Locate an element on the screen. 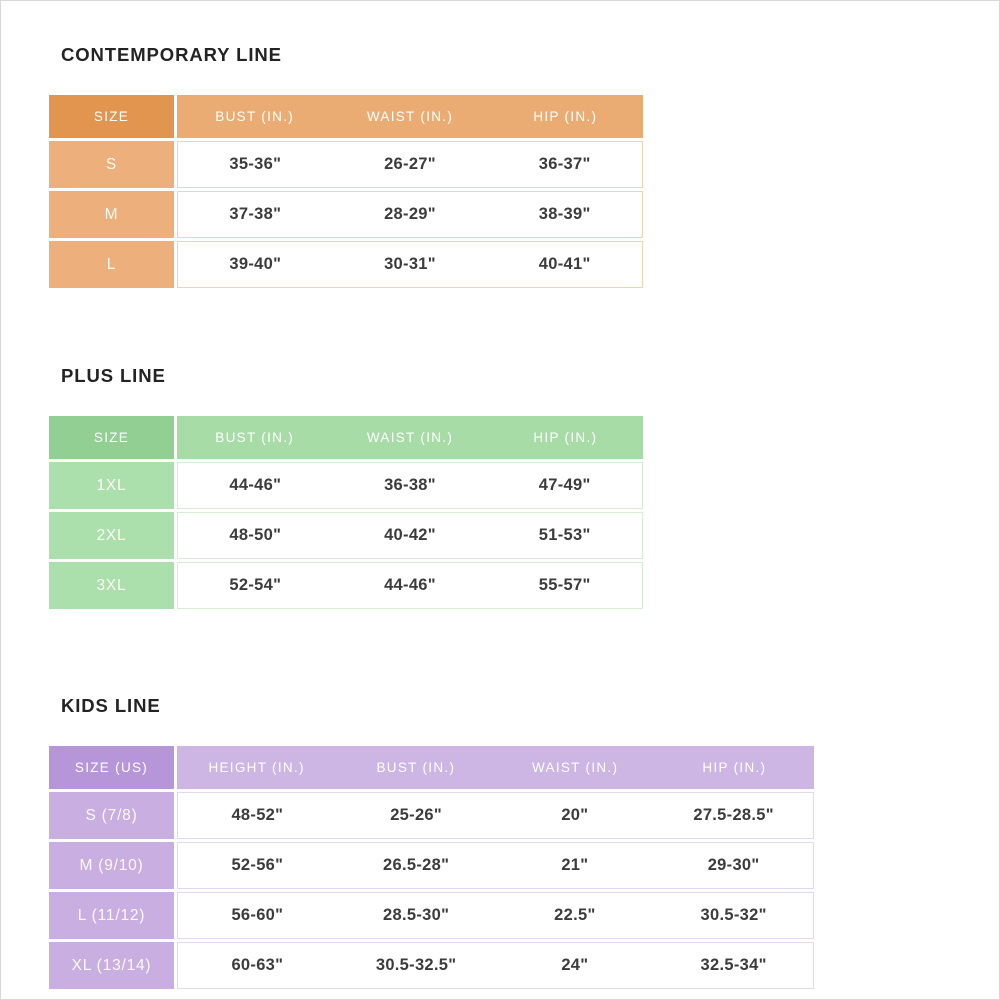 The height and width of the screenshot is (1000, 1000). measurement-value: 24" is located at coordinates (575, 965).